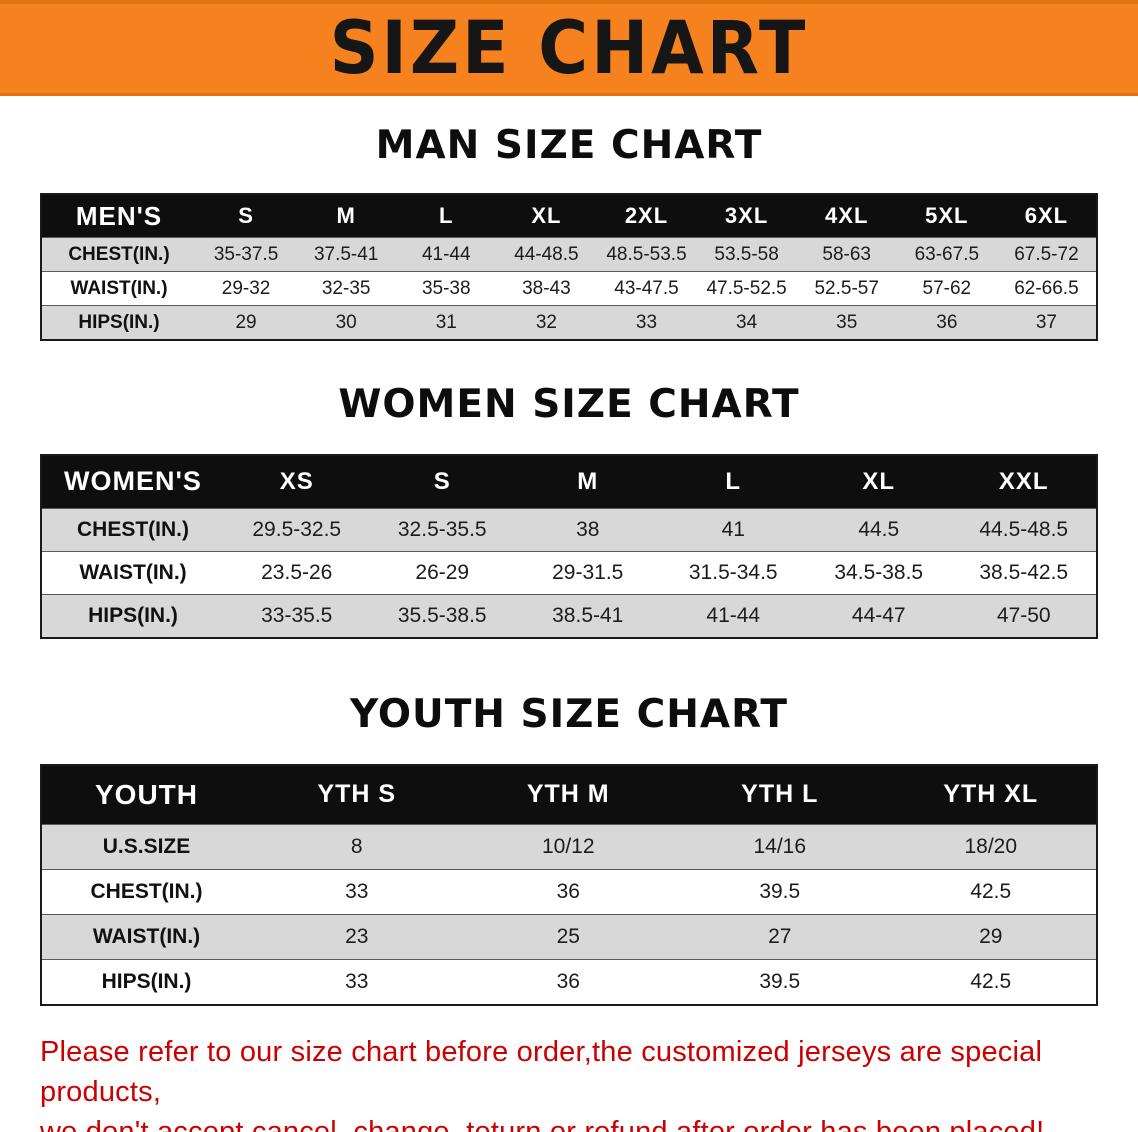 Image resolution: width=1138 pixels, height=1132 pixels. I want to click on table-row: U.S.SIZE 8 10/12 14/16 18/20, so click(569, 847).